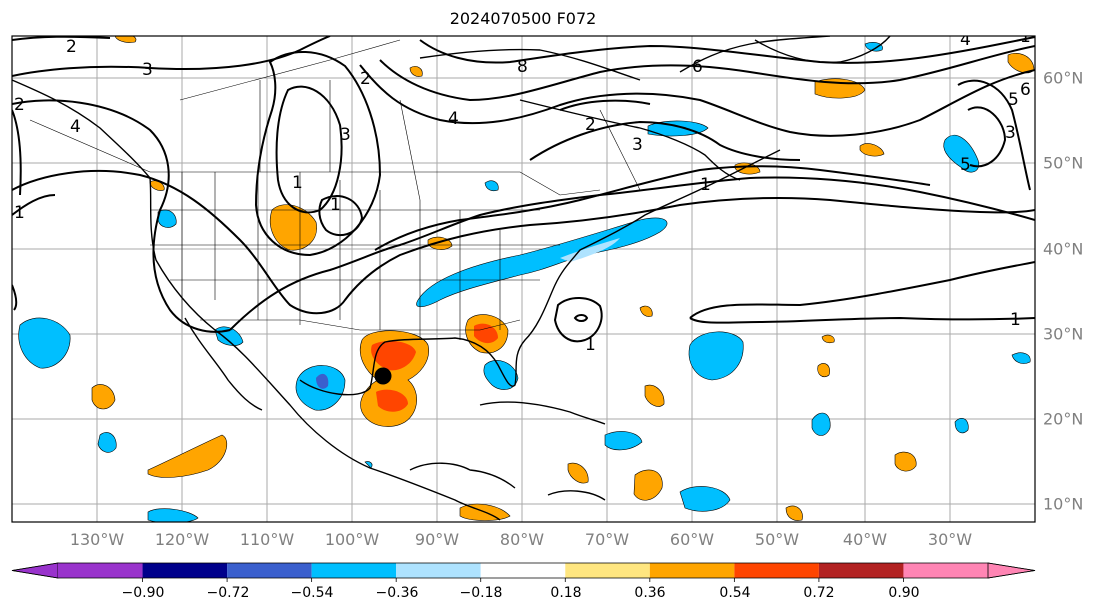 The height and width of the screenshot is (615, 1105). Describe the element at coordinates (1063, 419) in the screenshot. I see `latitude-label: 20°N` at that location.